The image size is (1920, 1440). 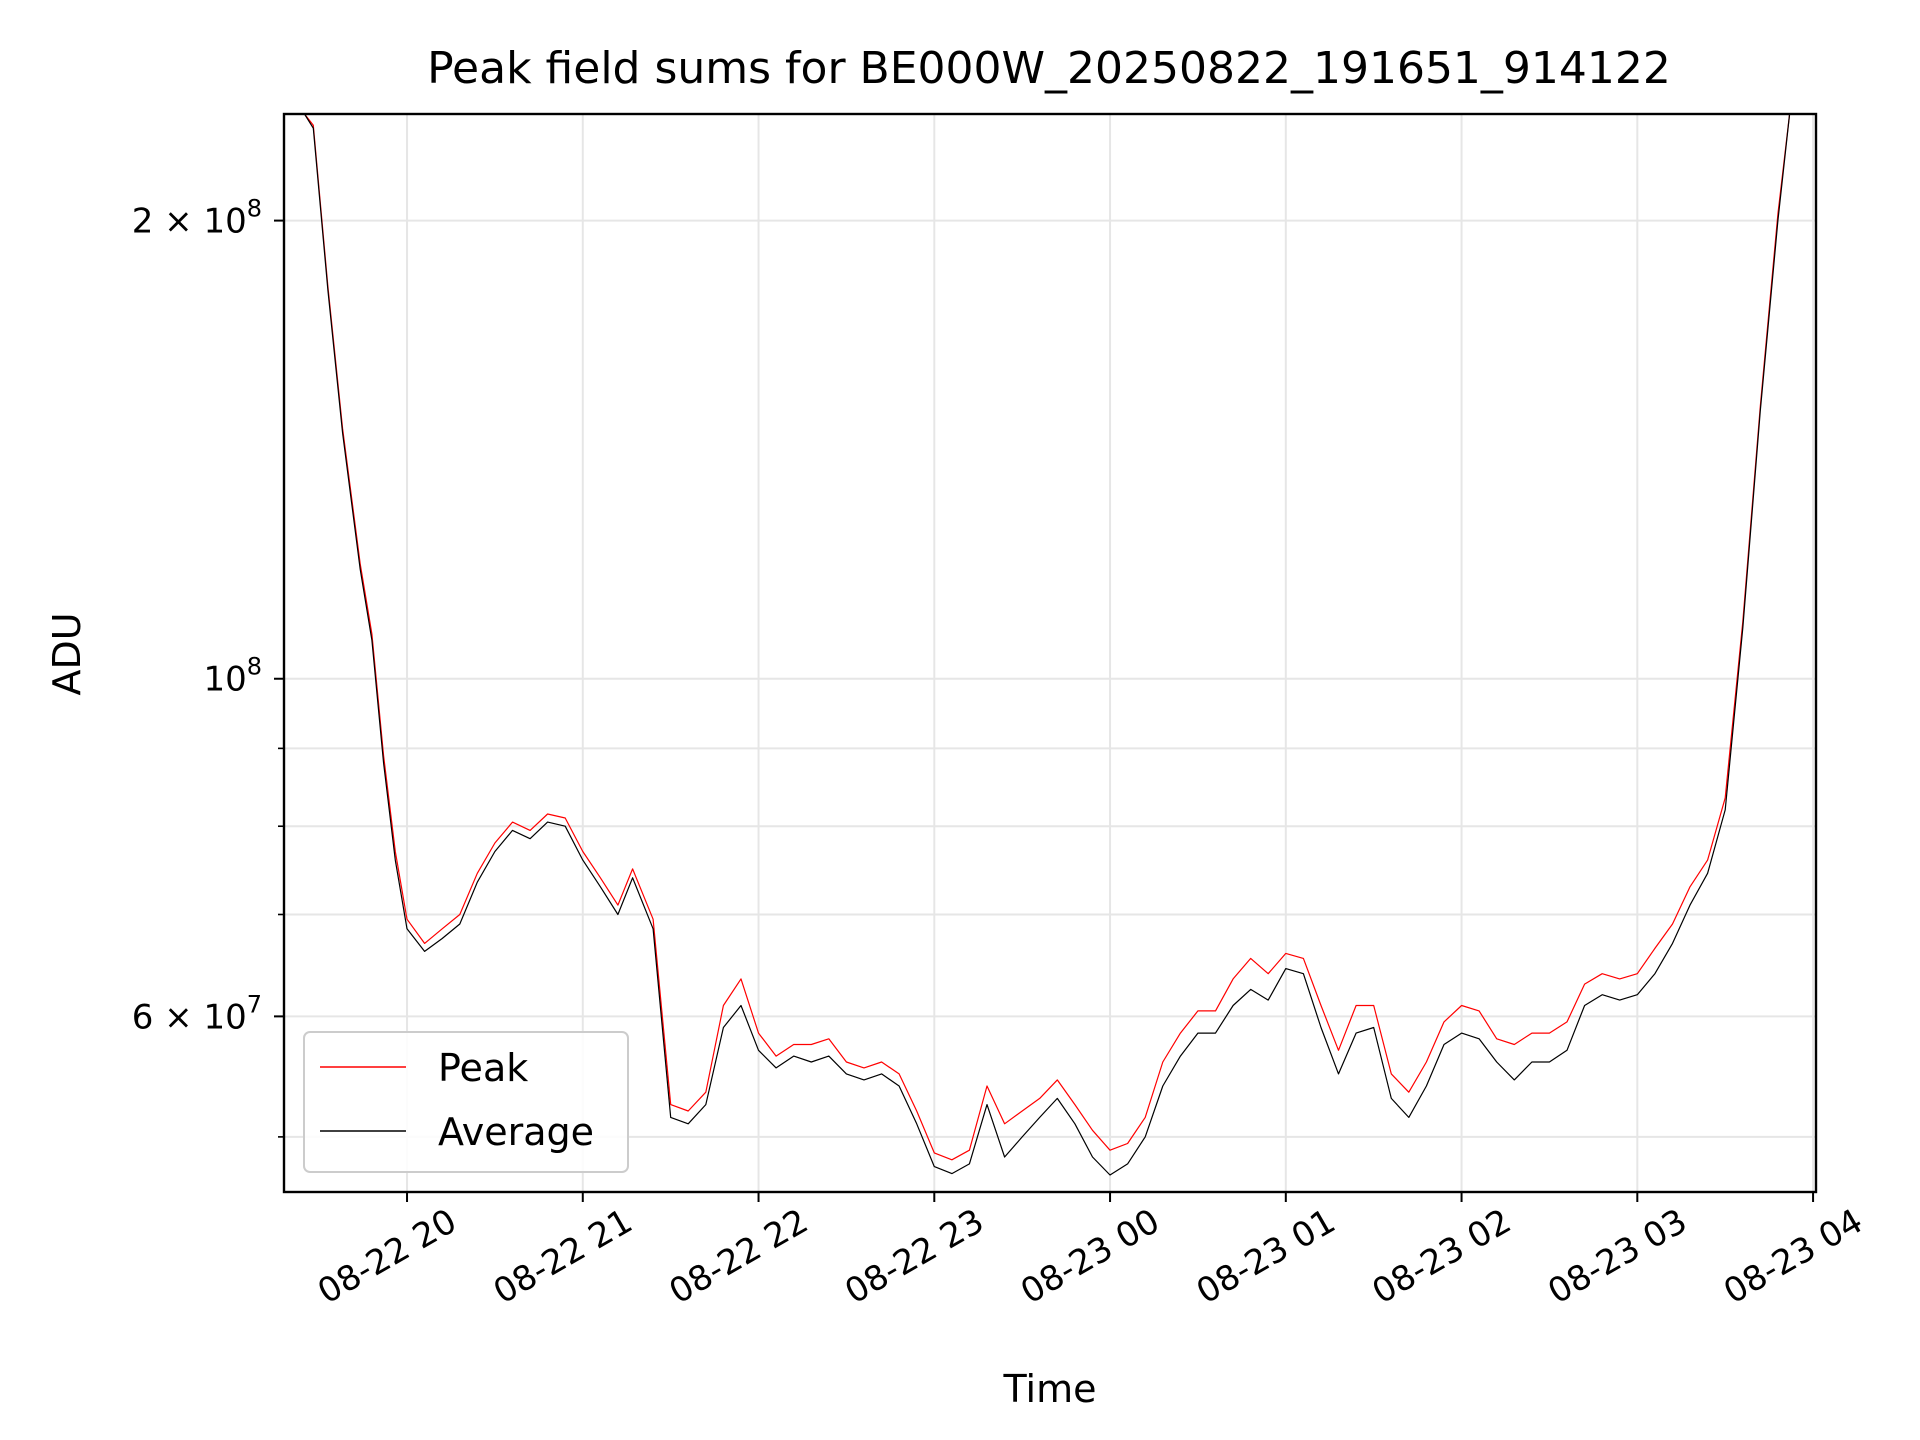 What do you see at coordinates (67, 653) in the screenshot?
I see `y-axis-label: ADU` at bounding box center [67, 653].